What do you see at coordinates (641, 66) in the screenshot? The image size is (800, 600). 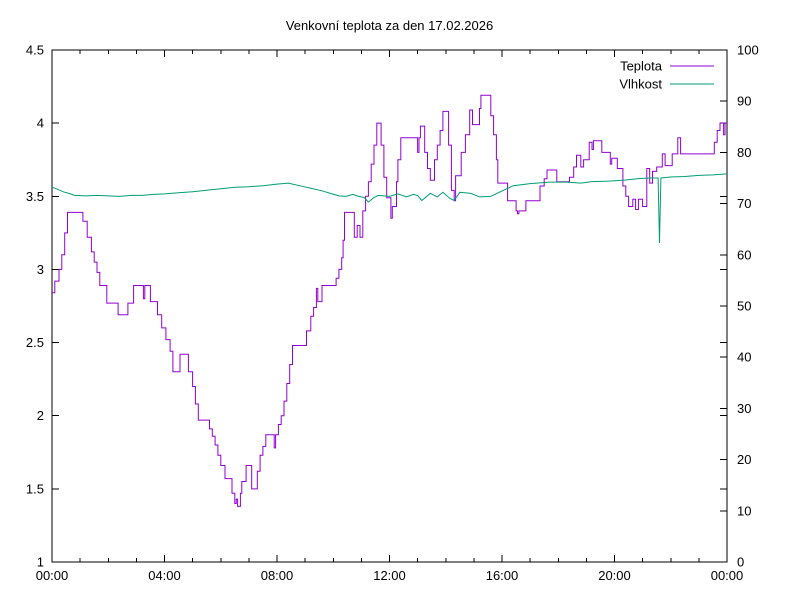 I see `legend-label-teplota: Teplota` at bounding box center [641, 66].